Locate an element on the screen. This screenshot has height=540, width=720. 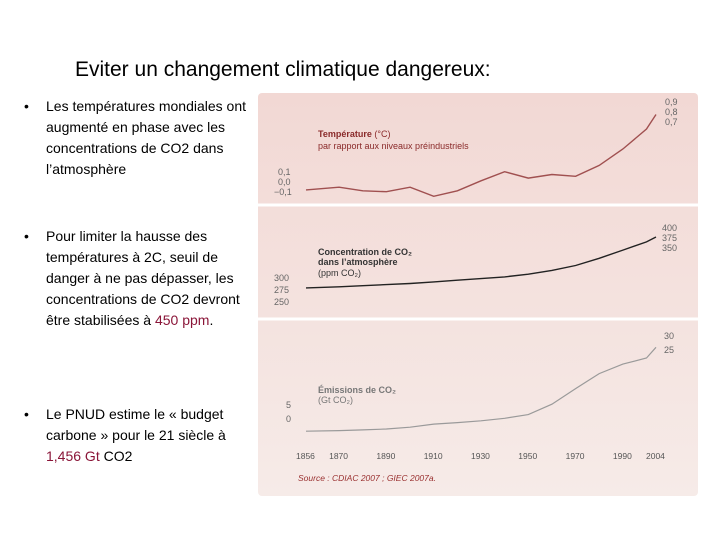
x-tick-label: 1950 is located at coordinates (527, 456).